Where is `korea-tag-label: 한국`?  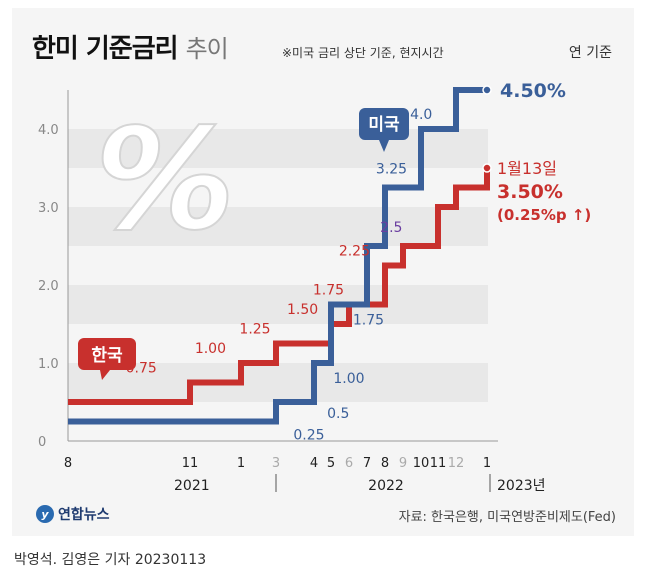
korea-tag-label: 한국 is located at coordinates (107, 356).